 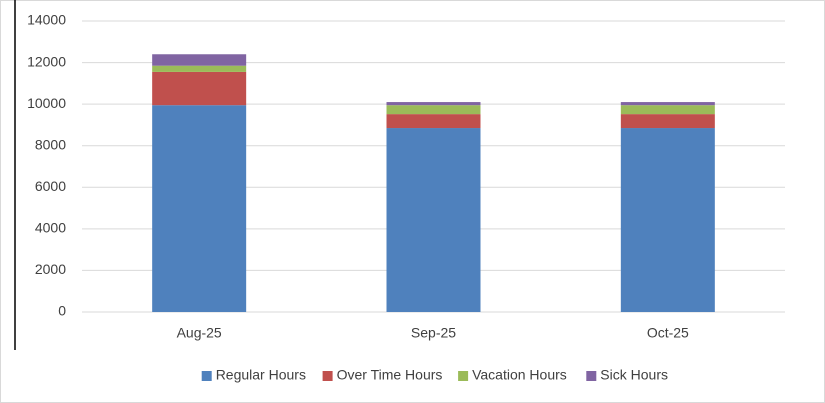 I want to click on legend-label: Regular Hours, so click(x=261, y=375).